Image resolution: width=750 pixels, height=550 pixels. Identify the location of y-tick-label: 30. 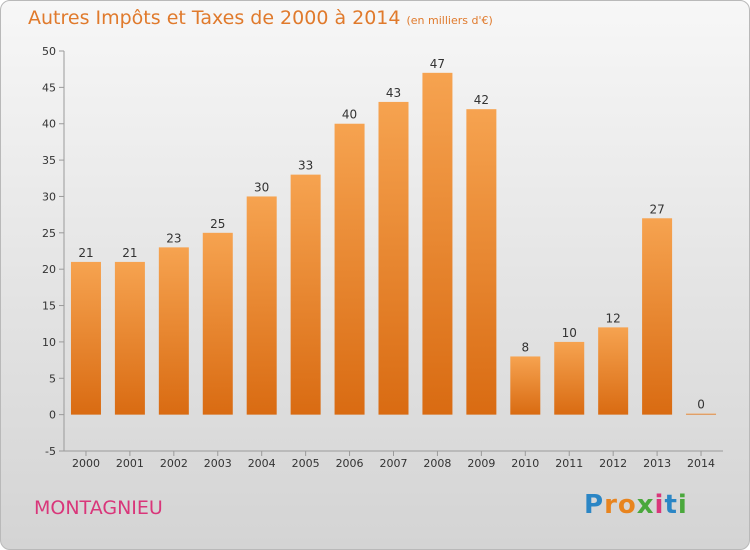
(49, 196).